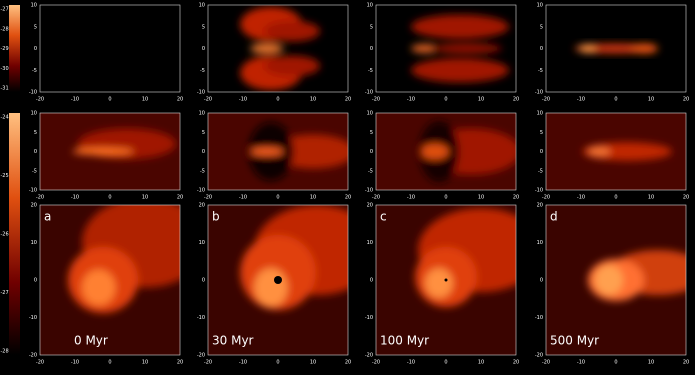 Image resolution: width=695 pixels, height=375 pixels. What do you see at coordinates (5, 235) in the screenshot?
I see `colorbar-tick-label: -26` at bounding box center [5, 235].